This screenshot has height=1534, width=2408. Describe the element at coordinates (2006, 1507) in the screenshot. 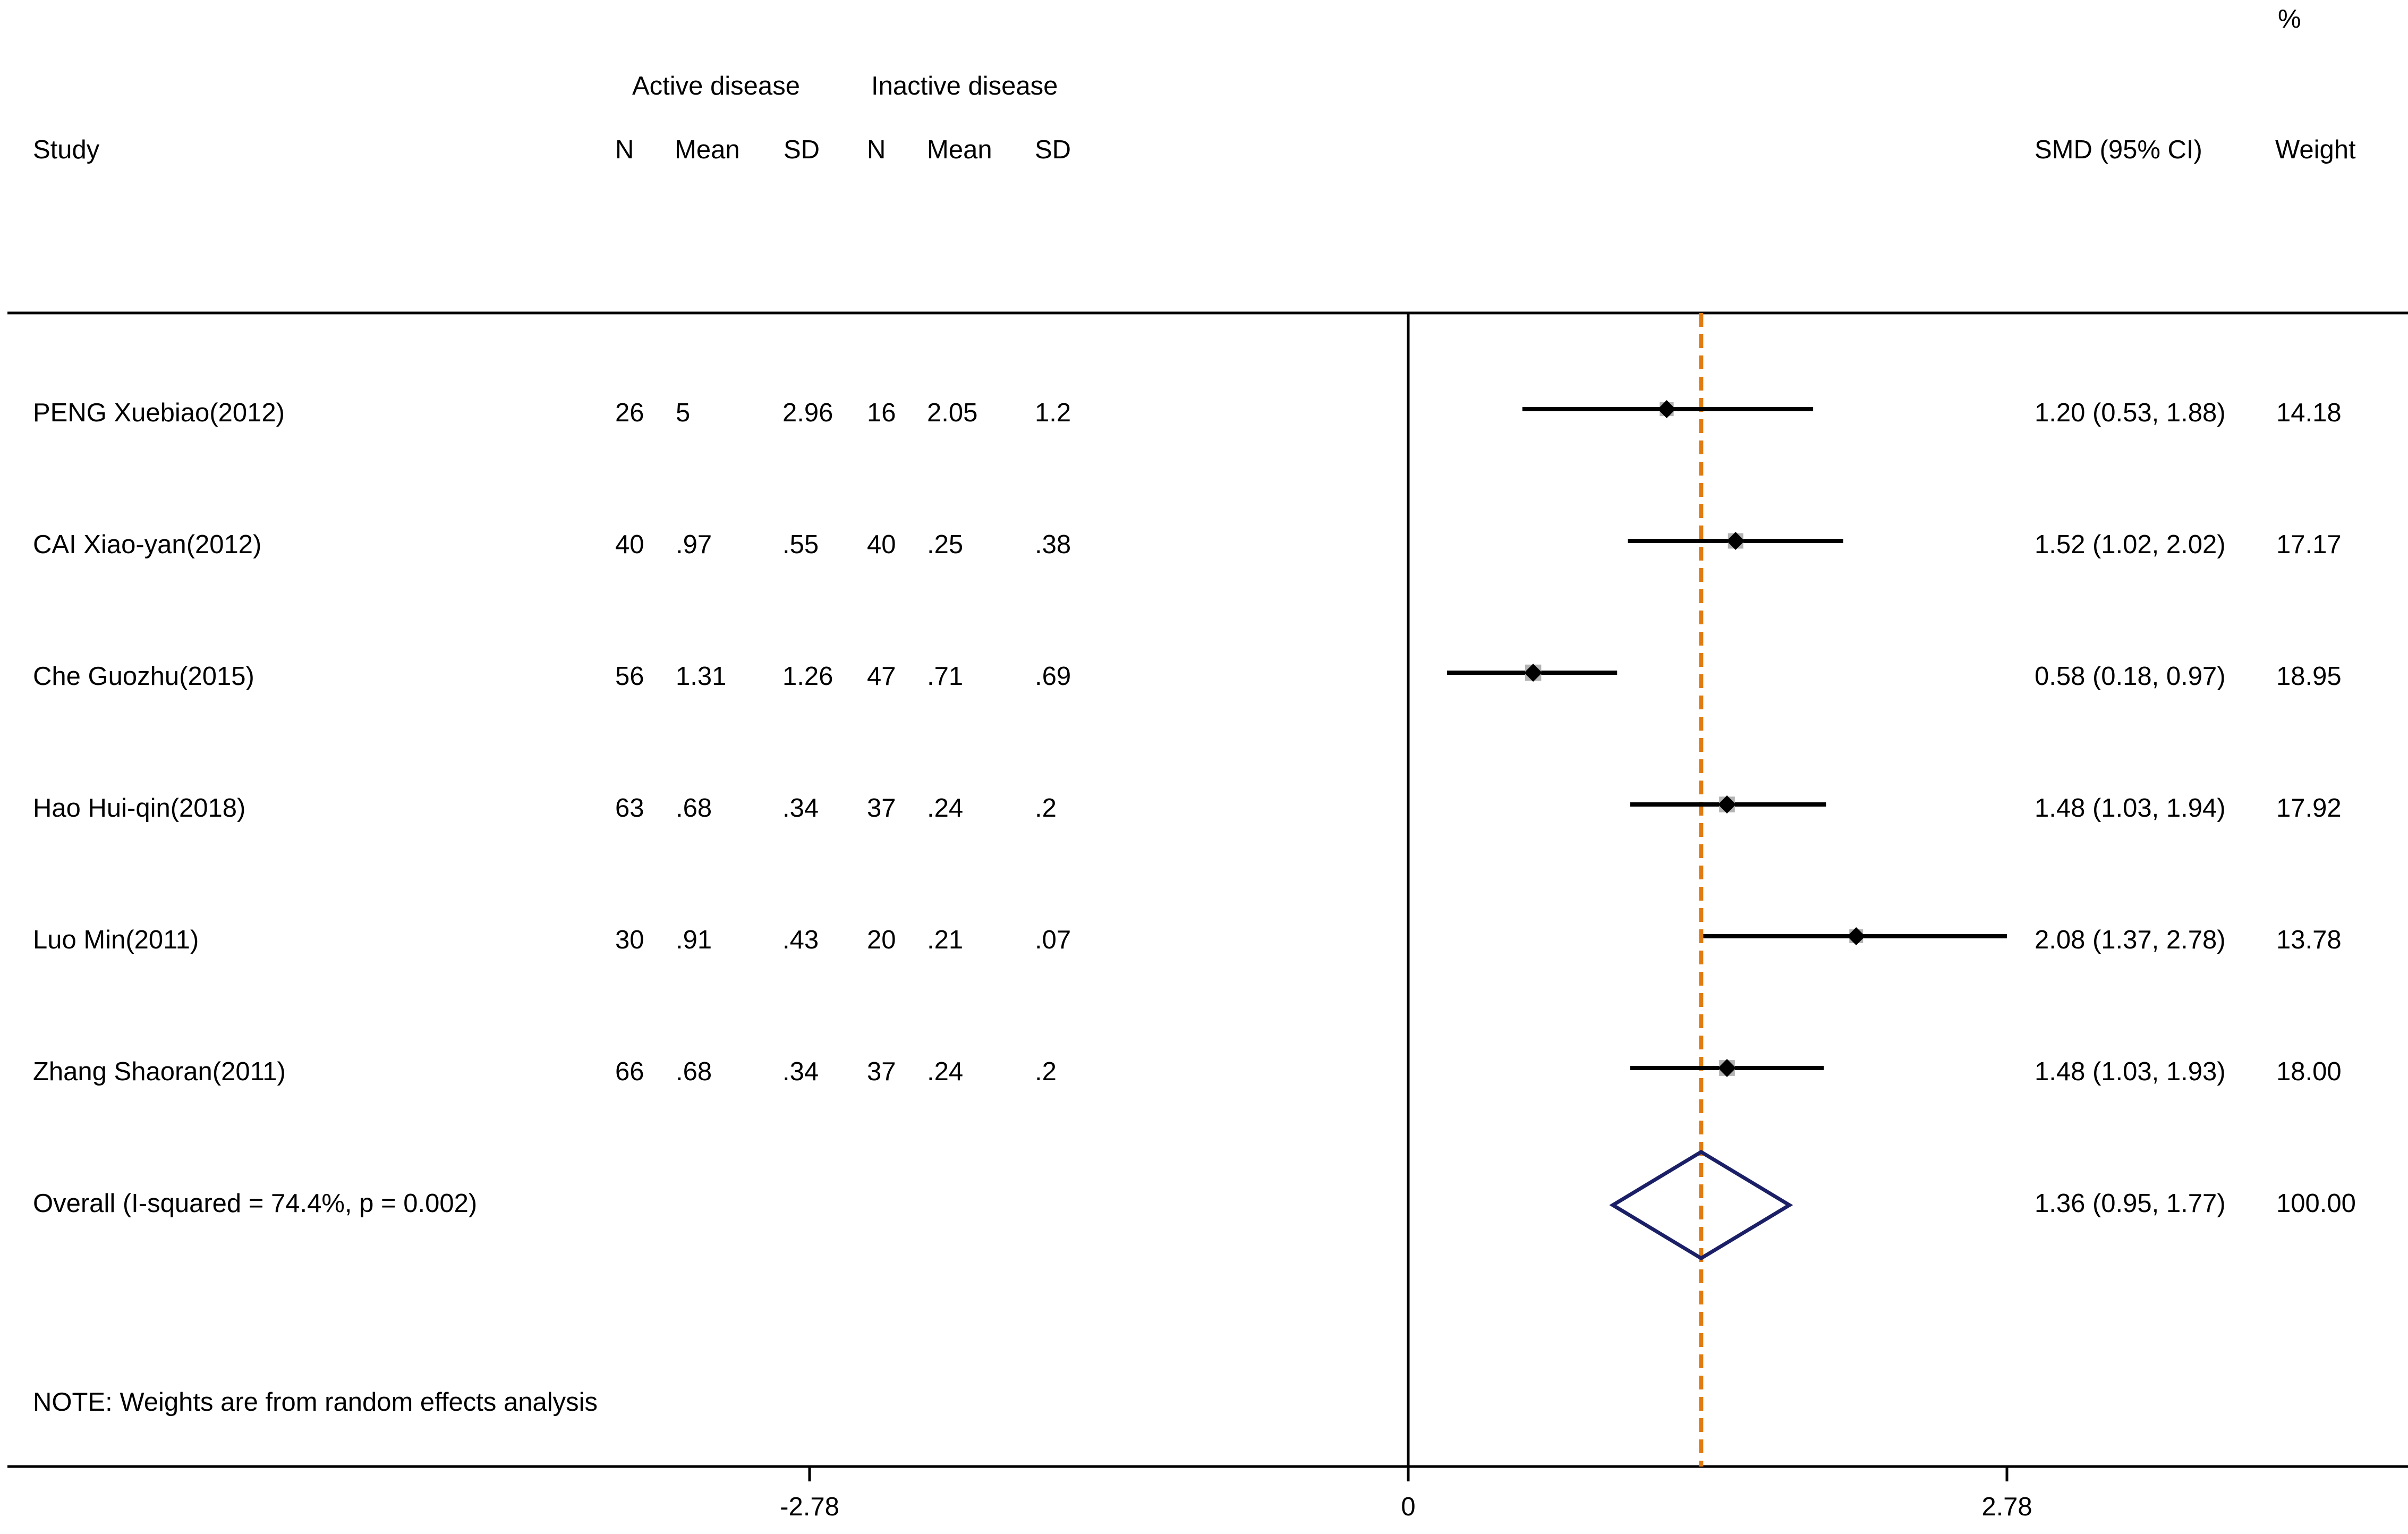

I see `x-axis-tick-label: 2.78` at that location.